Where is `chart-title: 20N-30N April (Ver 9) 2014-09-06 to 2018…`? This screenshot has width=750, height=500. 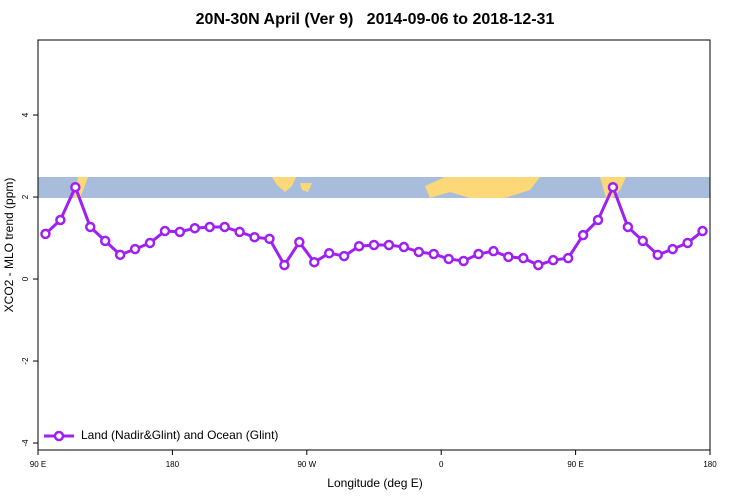 chart-title: 20N-30N April (Ver 9) 2014-09-06 to 2018… is located at coordinates (375, 19).